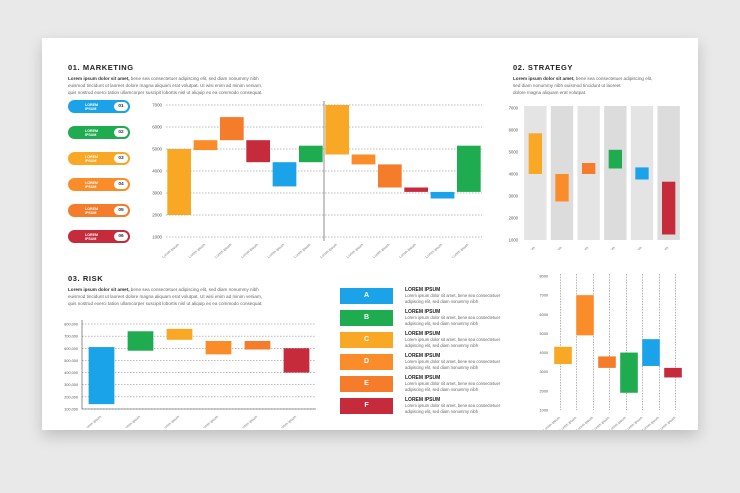  What do you see at coordinates (514, 152) in the screenshot?
I see `y-tick-label: 5000` at bounding box center [514, 152].